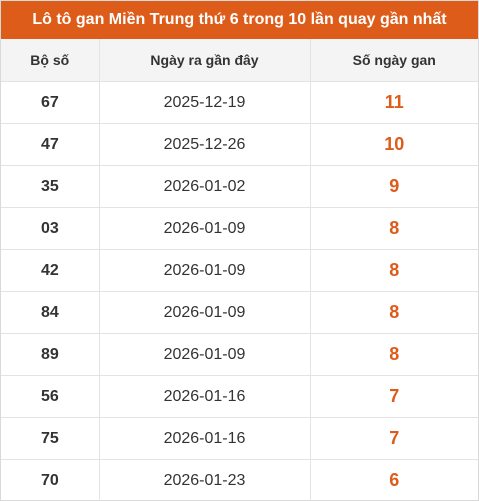  What do you see at coordinates (205, 102) in the screenshot?
I see `cell-date: 2025-12-19` at bounding box center [205, 102].